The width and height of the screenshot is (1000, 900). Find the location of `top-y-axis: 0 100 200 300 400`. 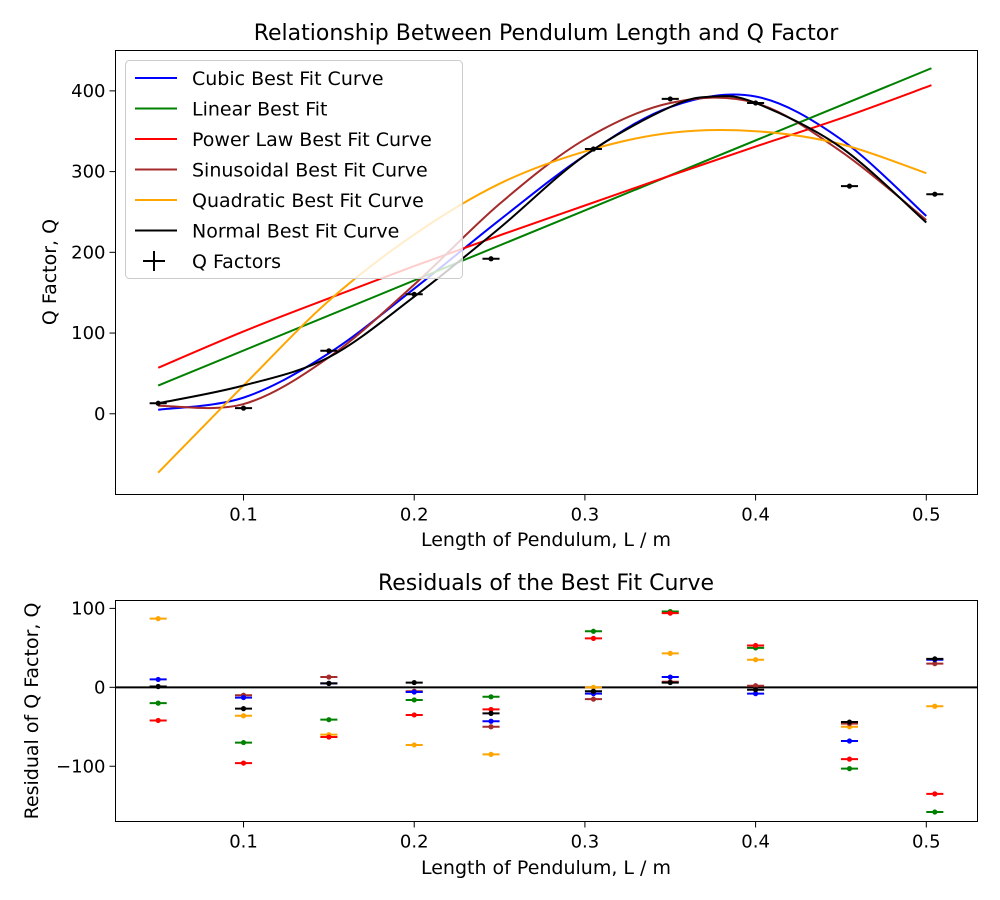

top-y-axis: 0 100 200 300 400 is located at coordinates (93, 253).